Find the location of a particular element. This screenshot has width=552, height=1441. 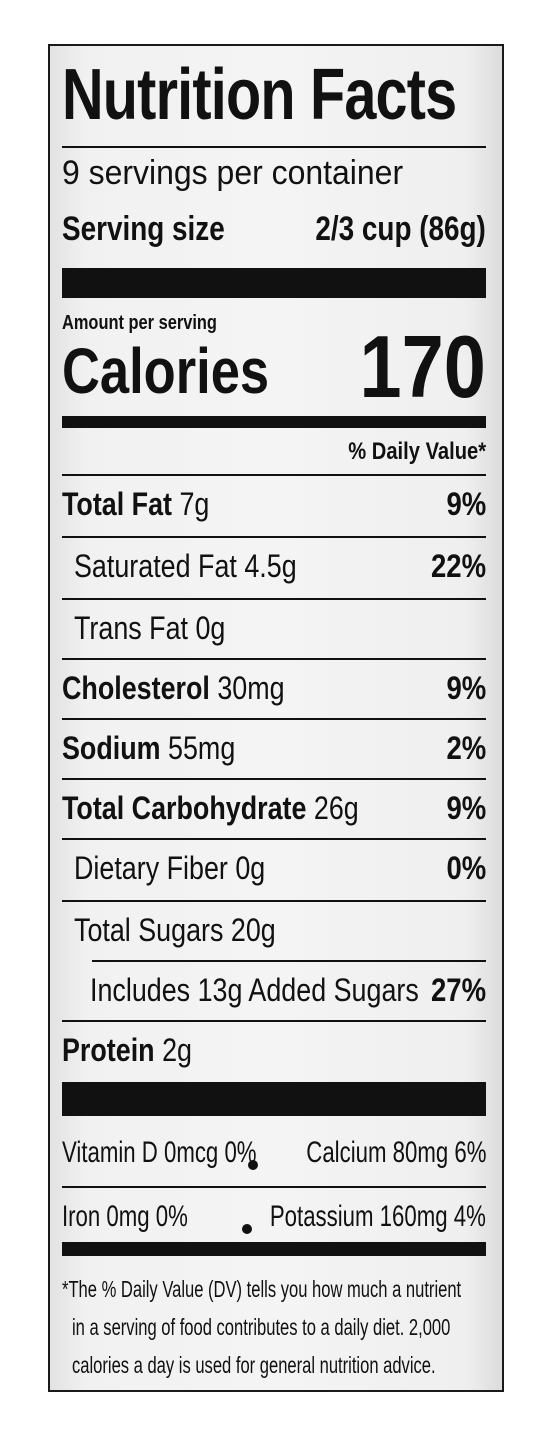

nutrient-name: Total Carbohydrate is located at coordinates (184, 808).